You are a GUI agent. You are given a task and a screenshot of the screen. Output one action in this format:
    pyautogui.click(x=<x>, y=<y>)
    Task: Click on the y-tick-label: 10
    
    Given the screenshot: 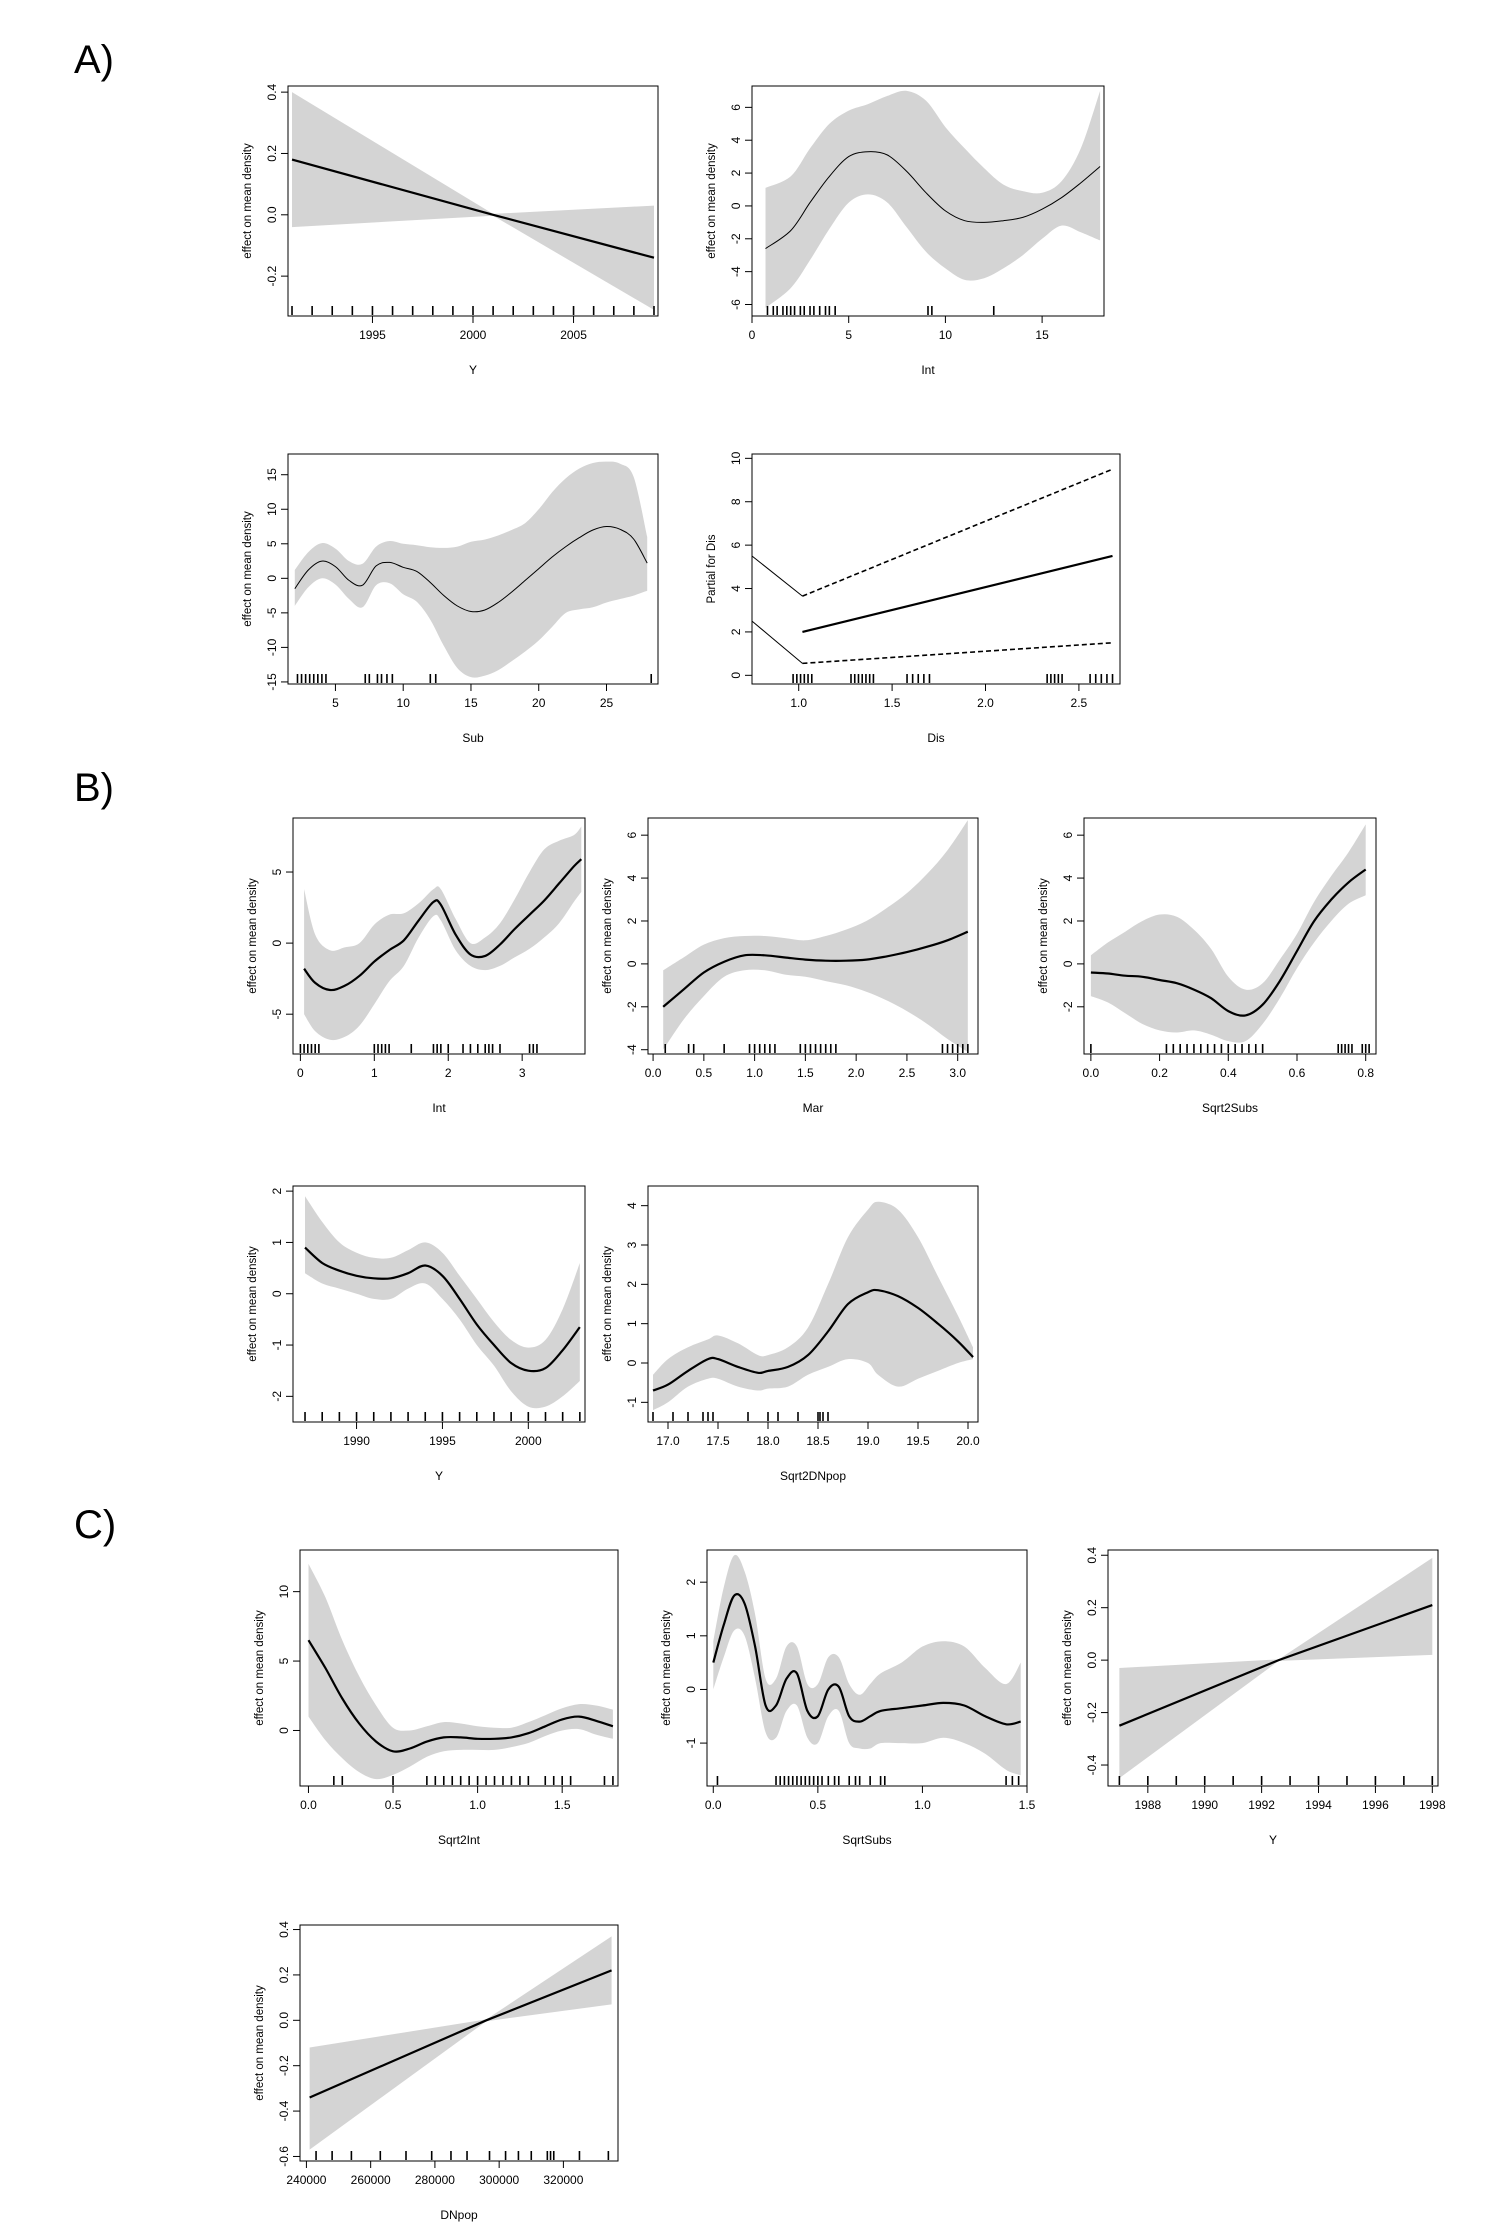 What is the action you would take?
    pyautogui.click(x=272, y=509)
    